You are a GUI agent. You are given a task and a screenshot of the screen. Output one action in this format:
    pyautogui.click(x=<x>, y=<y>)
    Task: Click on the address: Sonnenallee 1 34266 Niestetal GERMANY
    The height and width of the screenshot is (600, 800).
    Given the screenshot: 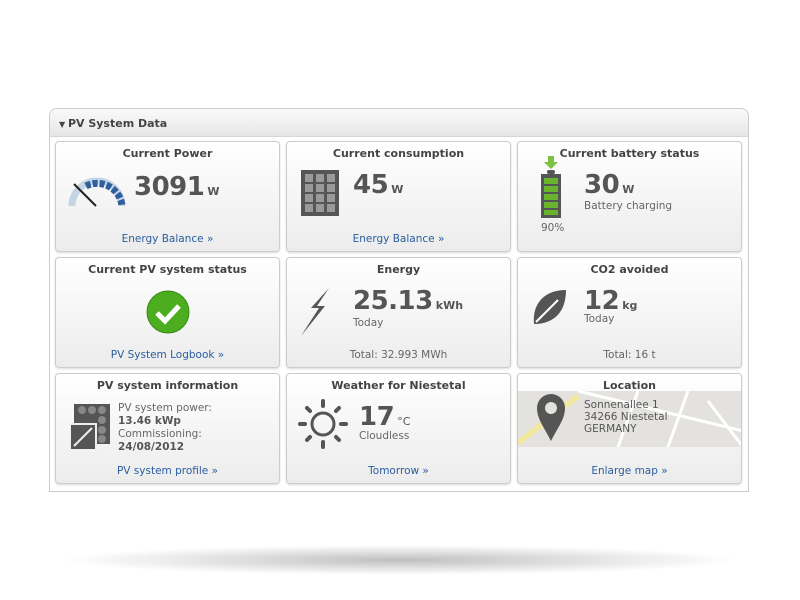 What is the action you would take?
    pyautogui.click(x=626, y=417)
    